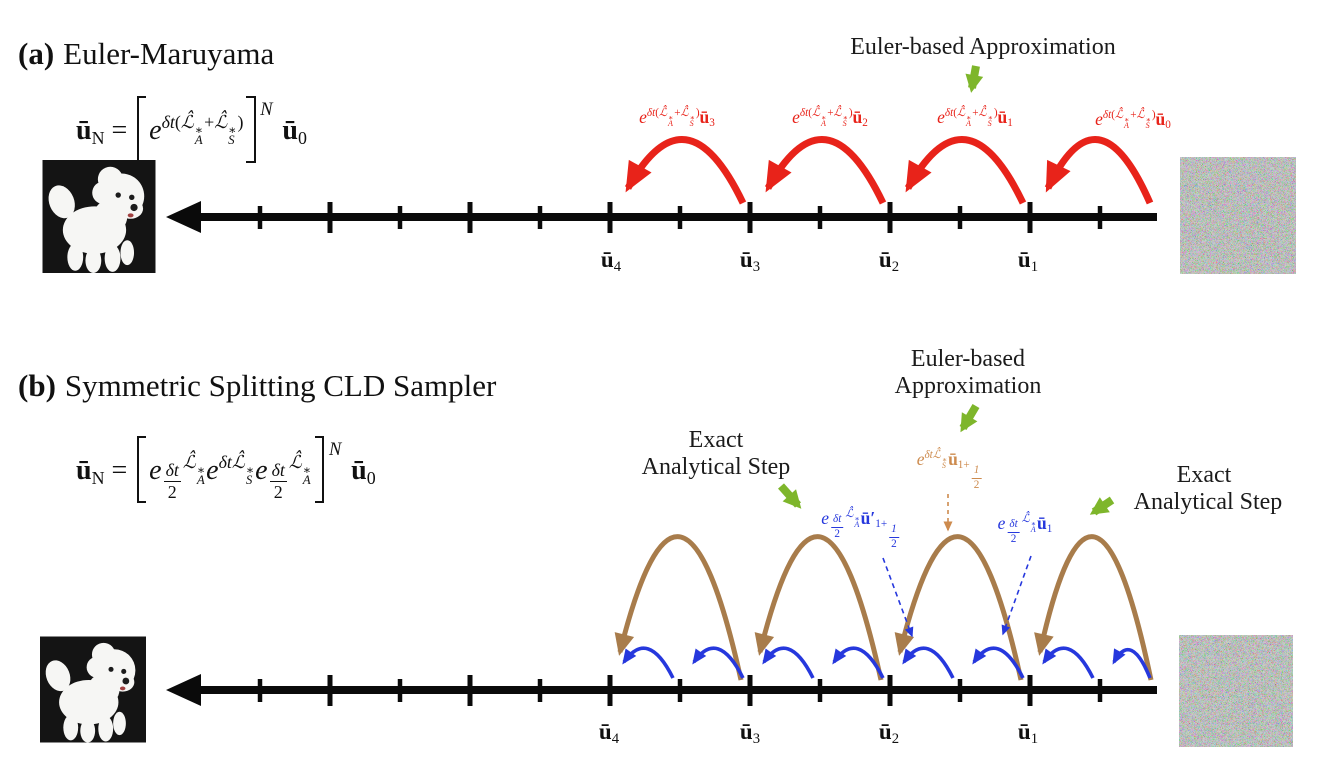 The width and height of the screenshot is (1330, 769). What do you see at coordinates (37, 385) in the screenshot?
I see `panel-b-tag: (b)` at bounding box center [37, 385].